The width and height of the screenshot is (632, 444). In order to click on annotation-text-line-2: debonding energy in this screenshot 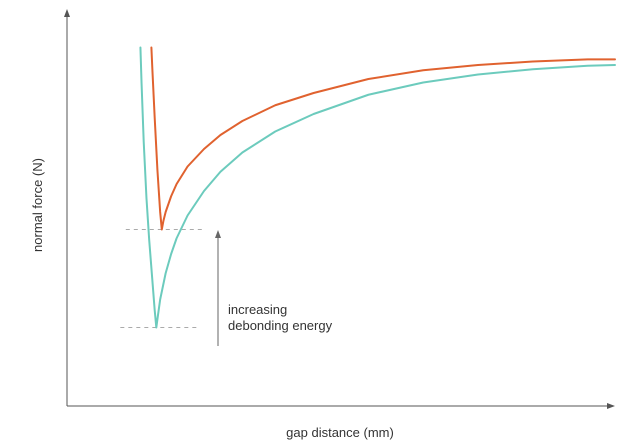, I will do `click(280, 325)`.